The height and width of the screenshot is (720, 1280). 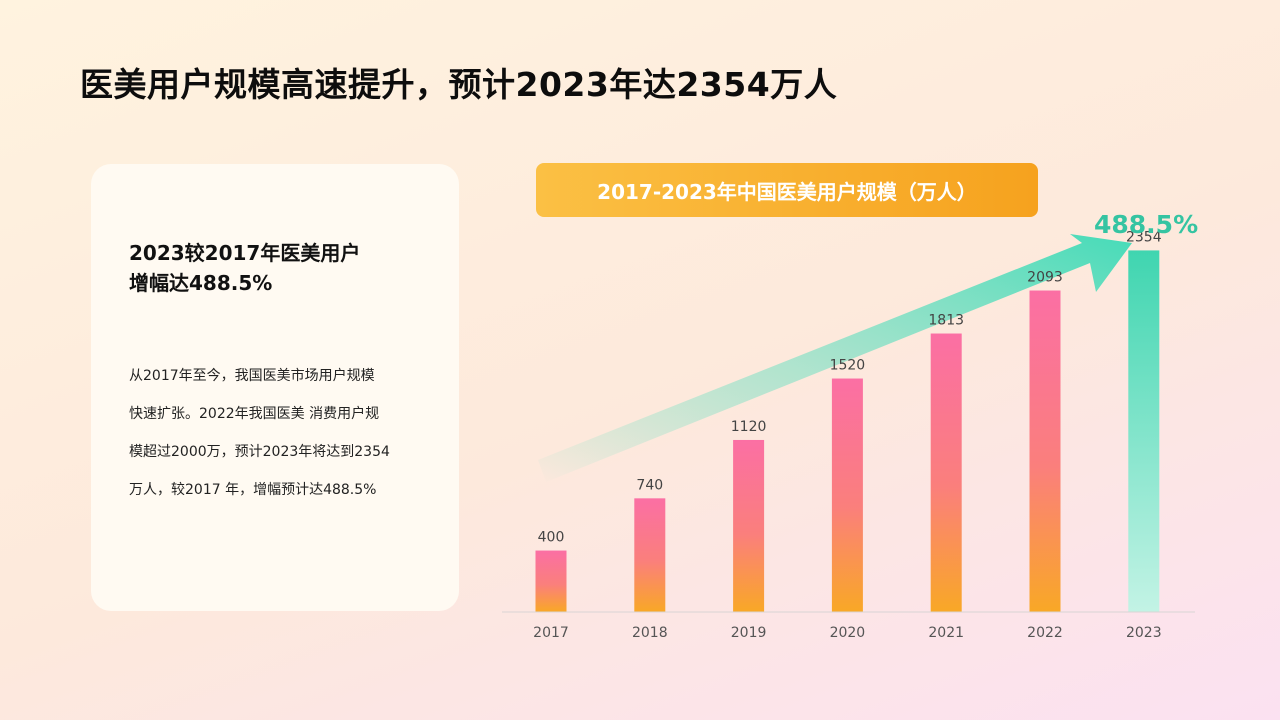 What do you see at coordinates (1144, 431) in the screenshot?
I see `bar-2023` at bounding box center [1144, 431].